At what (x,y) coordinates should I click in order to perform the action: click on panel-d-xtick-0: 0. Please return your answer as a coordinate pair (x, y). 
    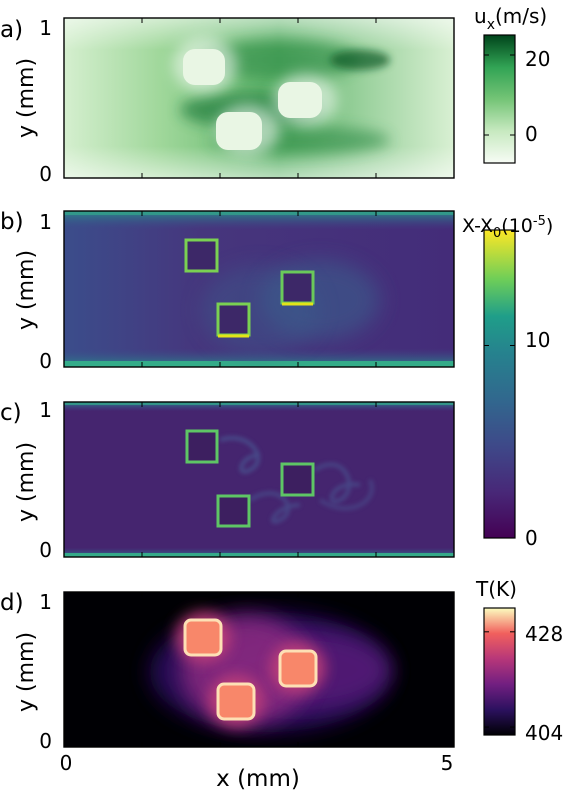
    Looking at the image, I should click on (66, 763).